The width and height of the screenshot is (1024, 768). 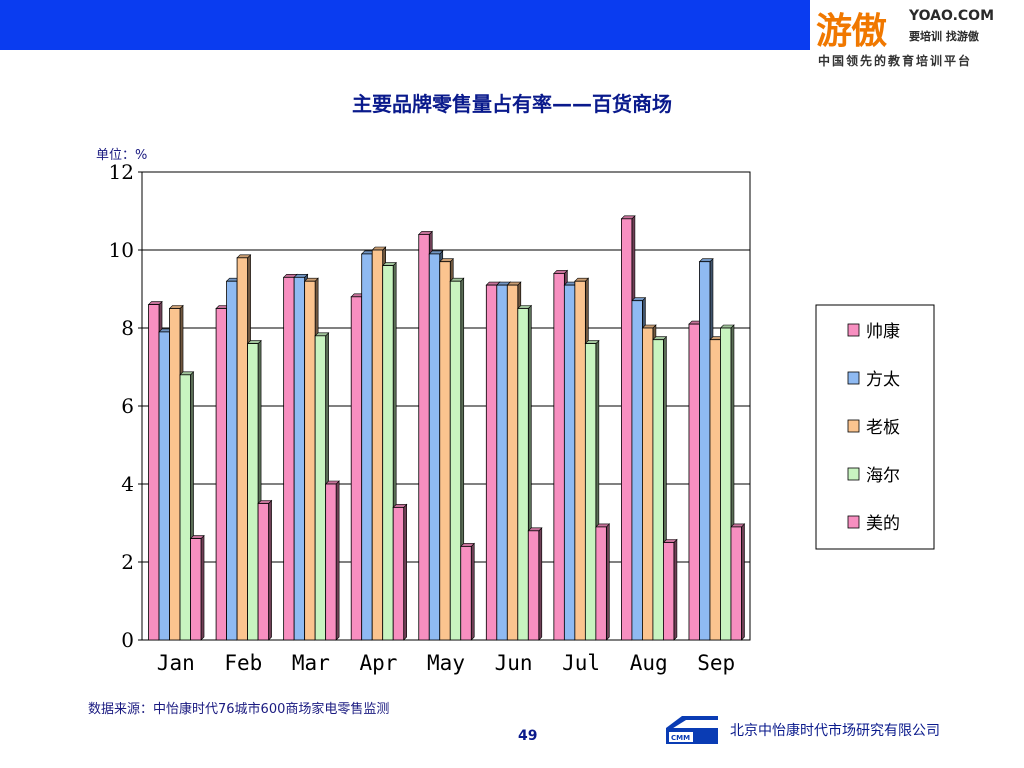 What do you see at coordinates (895, 61) in the screenshot?
I see `logo-subtitle: 中国领先的教育培训平台` at bounding box center [895, 61].